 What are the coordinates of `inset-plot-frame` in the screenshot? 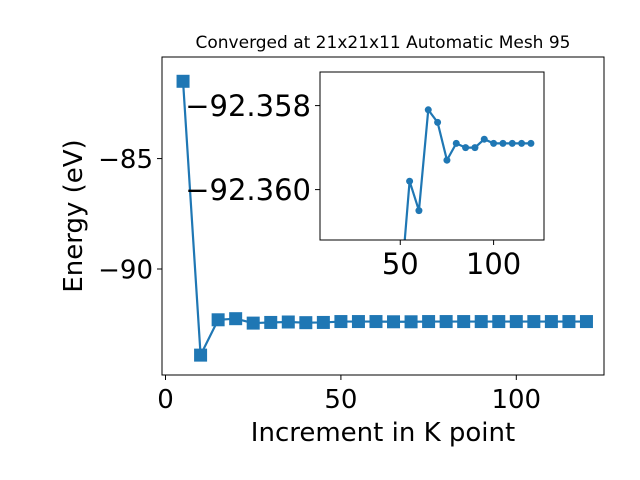 It's located at (432, 156).